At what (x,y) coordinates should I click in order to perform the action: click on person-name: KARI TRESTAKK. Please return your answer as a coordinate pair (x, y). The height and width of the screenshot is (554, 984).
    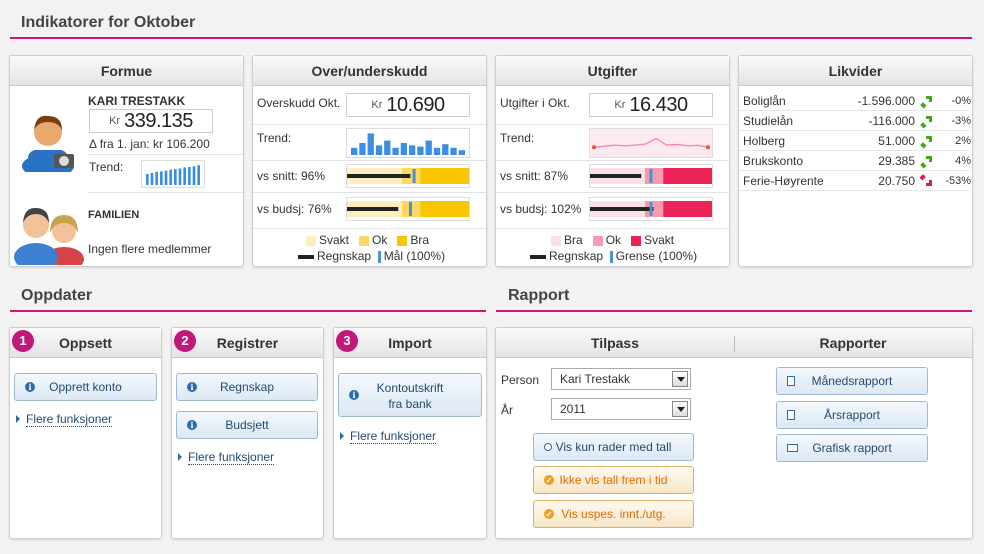
    Looking at the image, I should click on (137, 101).